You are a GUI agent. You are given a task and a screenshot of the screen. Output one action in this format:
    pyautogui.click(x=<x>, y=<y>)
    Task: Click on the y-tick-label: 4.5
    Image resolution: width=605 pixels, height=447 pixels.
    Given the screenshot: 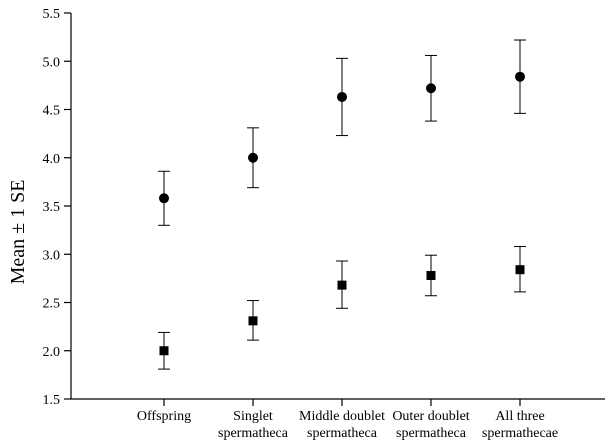 What is the action you would take?
    pyautogui.click(x=52, y=111)
    